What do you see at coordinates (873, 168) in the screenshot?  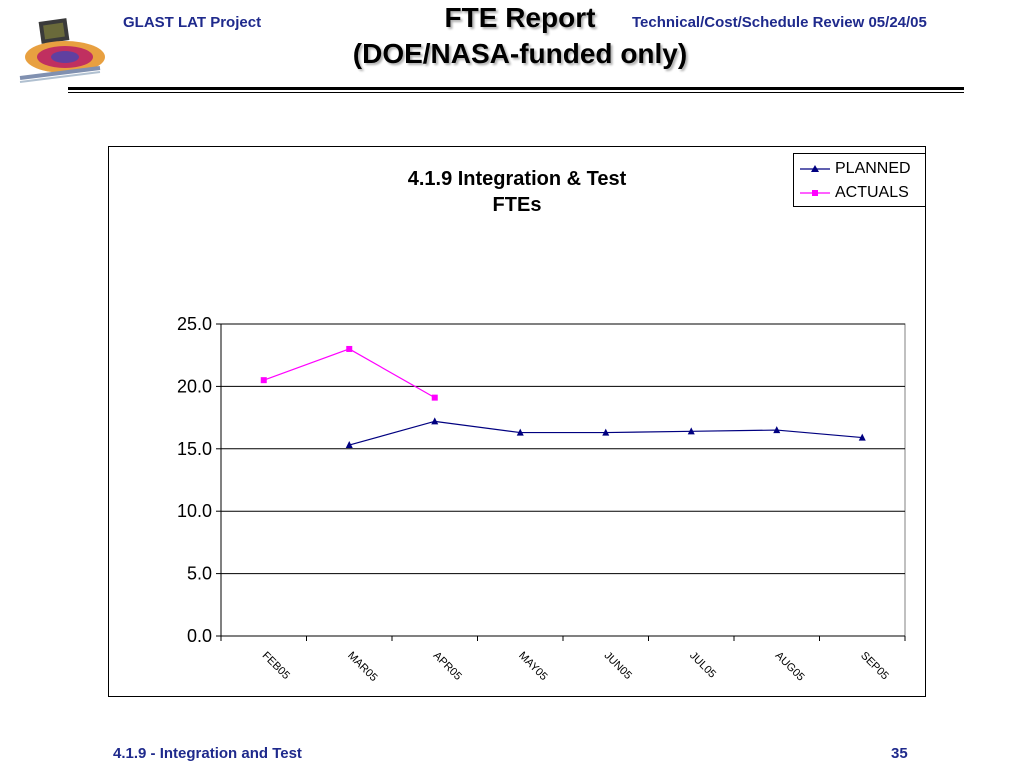 I see `legend-label-planned: PLANNED` at bounding box center [873, 168].